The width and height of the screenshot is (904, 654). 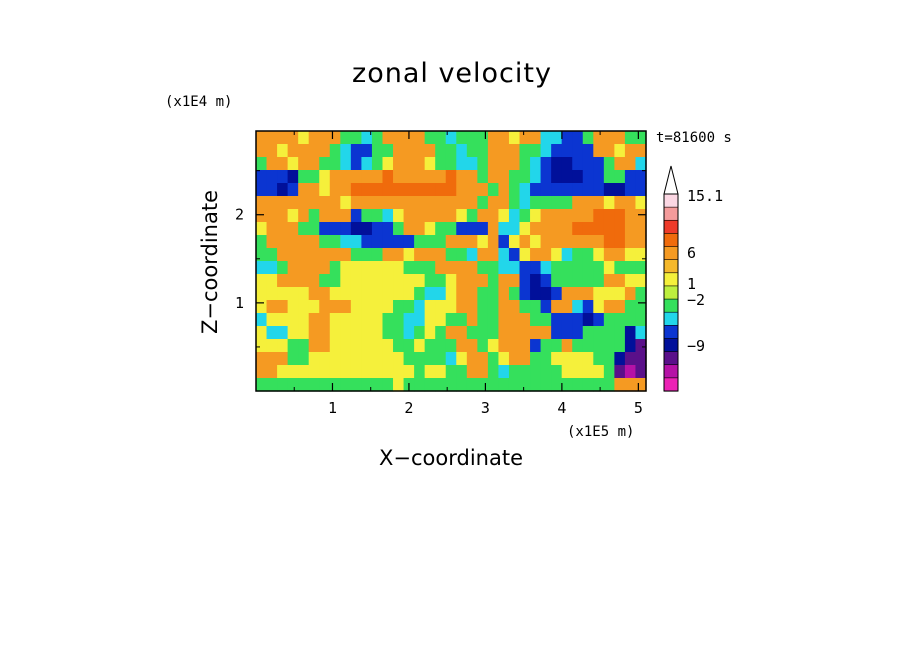 What do you see at coordinates (691, 253) in the screenshot?
I see `colorbar-label: 6` at bounding box center [691, 253].